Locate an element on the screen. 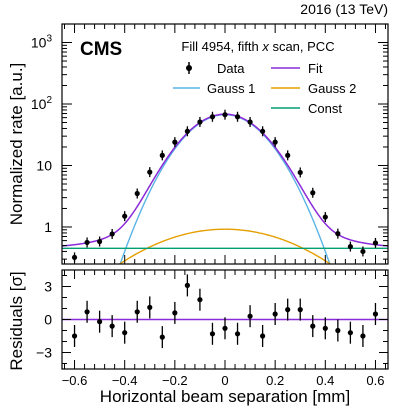  legend-label-gauss2: Gauss 2 is located at coordinates (332, 88).